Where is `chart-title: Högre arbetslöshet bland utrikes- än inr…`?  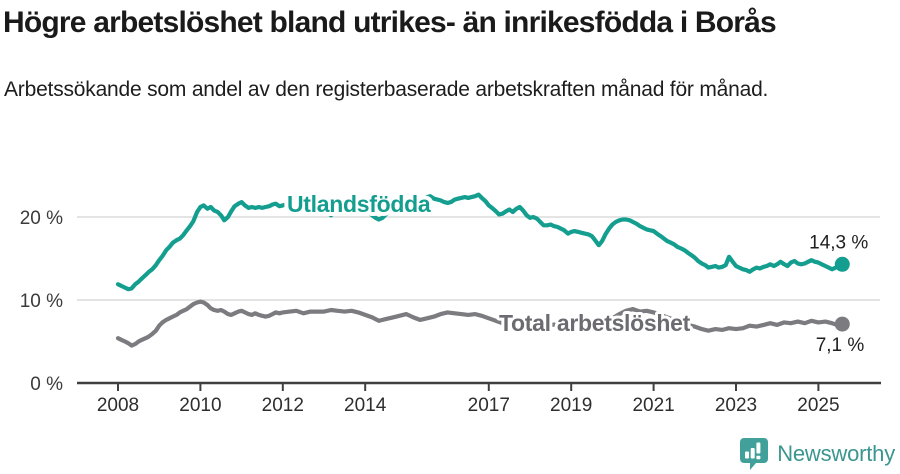
chart-title: Högre arbetslöshet bland utrikes- än inr… is located at coordinates (390, 22).